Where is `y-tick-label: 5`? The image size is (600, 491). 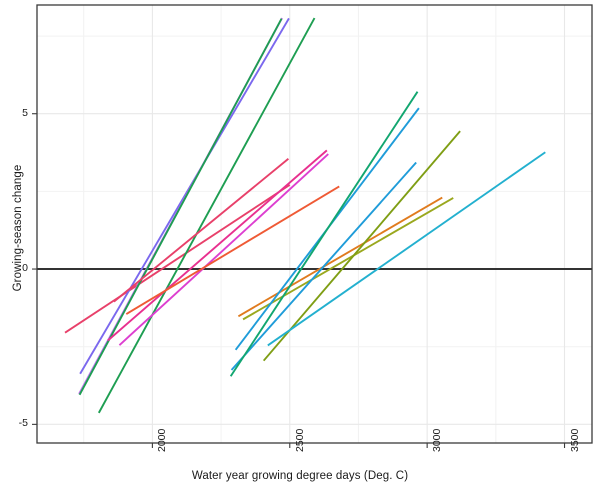
y-tick-label: 5 is located at coordinates (25, 112).